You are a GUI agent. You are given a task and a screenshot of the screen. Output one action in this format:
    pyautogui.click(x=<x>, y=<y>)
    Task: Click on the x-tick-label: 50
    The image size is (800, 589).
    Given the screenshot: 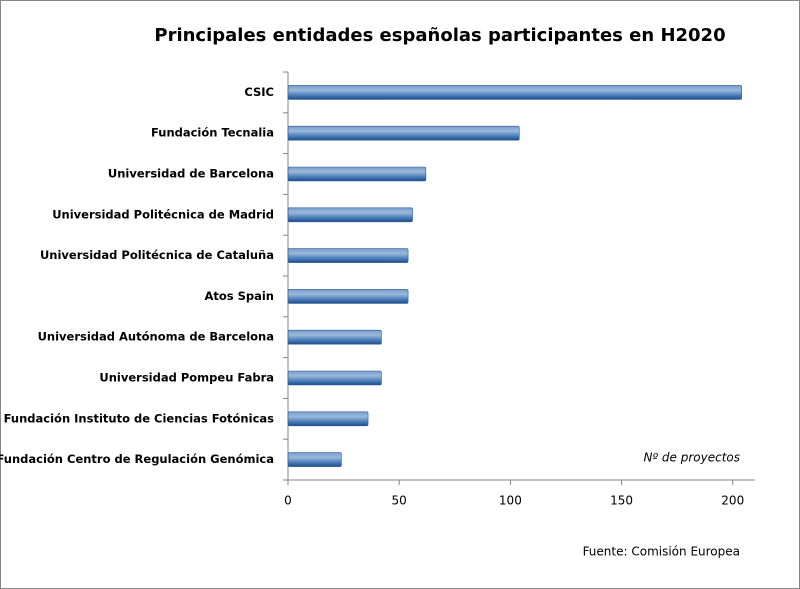 What is the action you would take?
    pyautogui.click(x=399, y=501)
    